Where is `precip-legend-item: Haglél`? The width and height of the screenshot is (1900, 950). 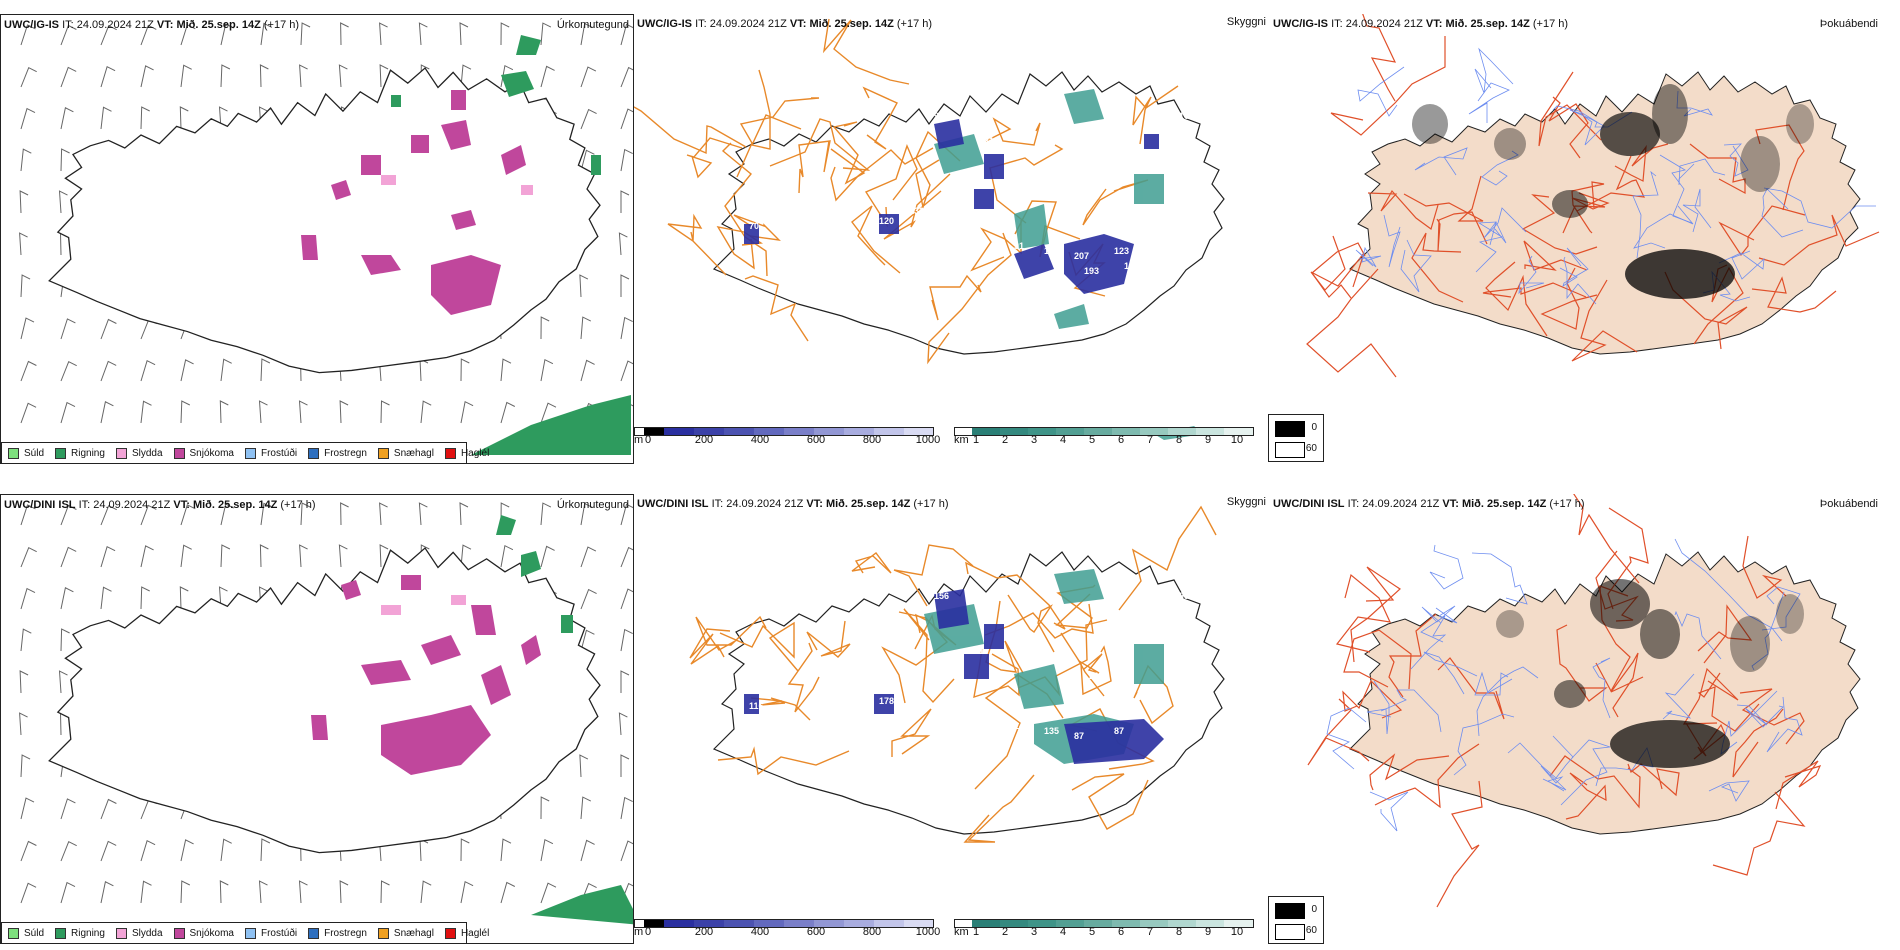 precip-legend-item: Haglél is located at coordinates (466, 453).